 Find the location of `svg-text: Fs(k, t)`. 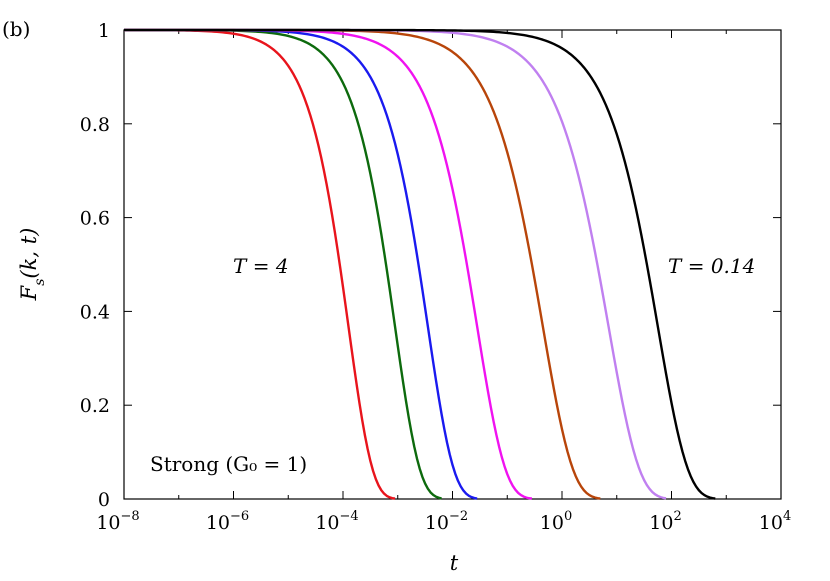

svg-text: Fs(k, t) is located at coordinates (32, 265).